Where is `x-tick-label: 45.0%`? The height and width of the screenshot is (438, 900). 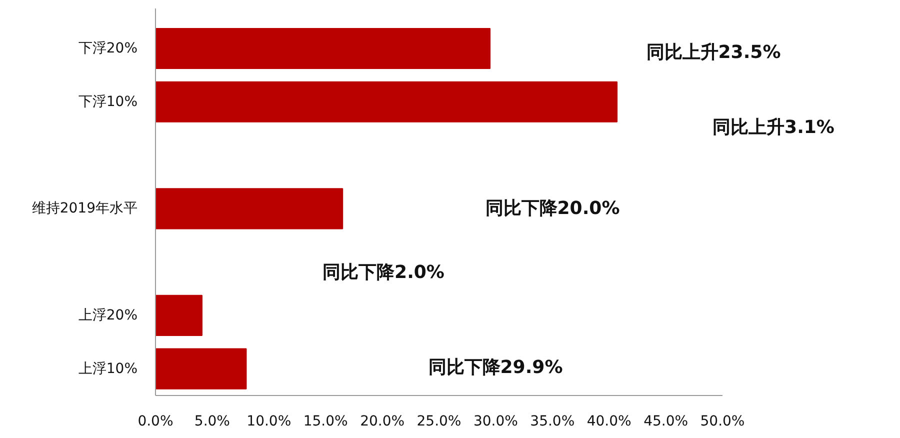 x-tick-label: 45.0% is located at coordinates (666, 422).